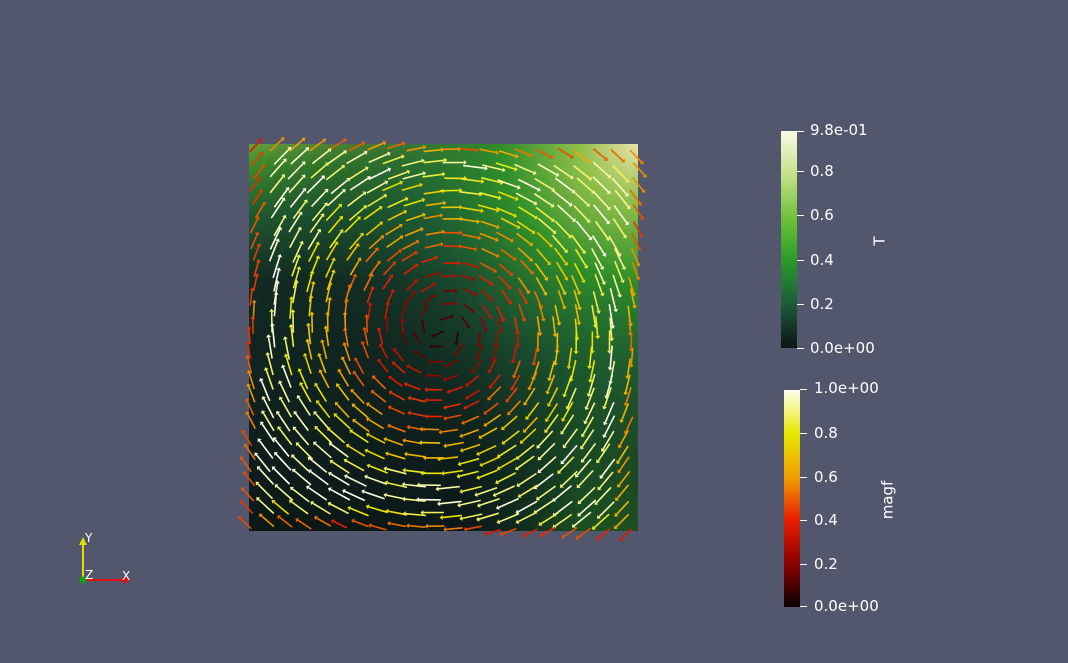 The image size is (1068, 663). I want to click on colorbar-magf-label: 0.4, so click(826, 520).